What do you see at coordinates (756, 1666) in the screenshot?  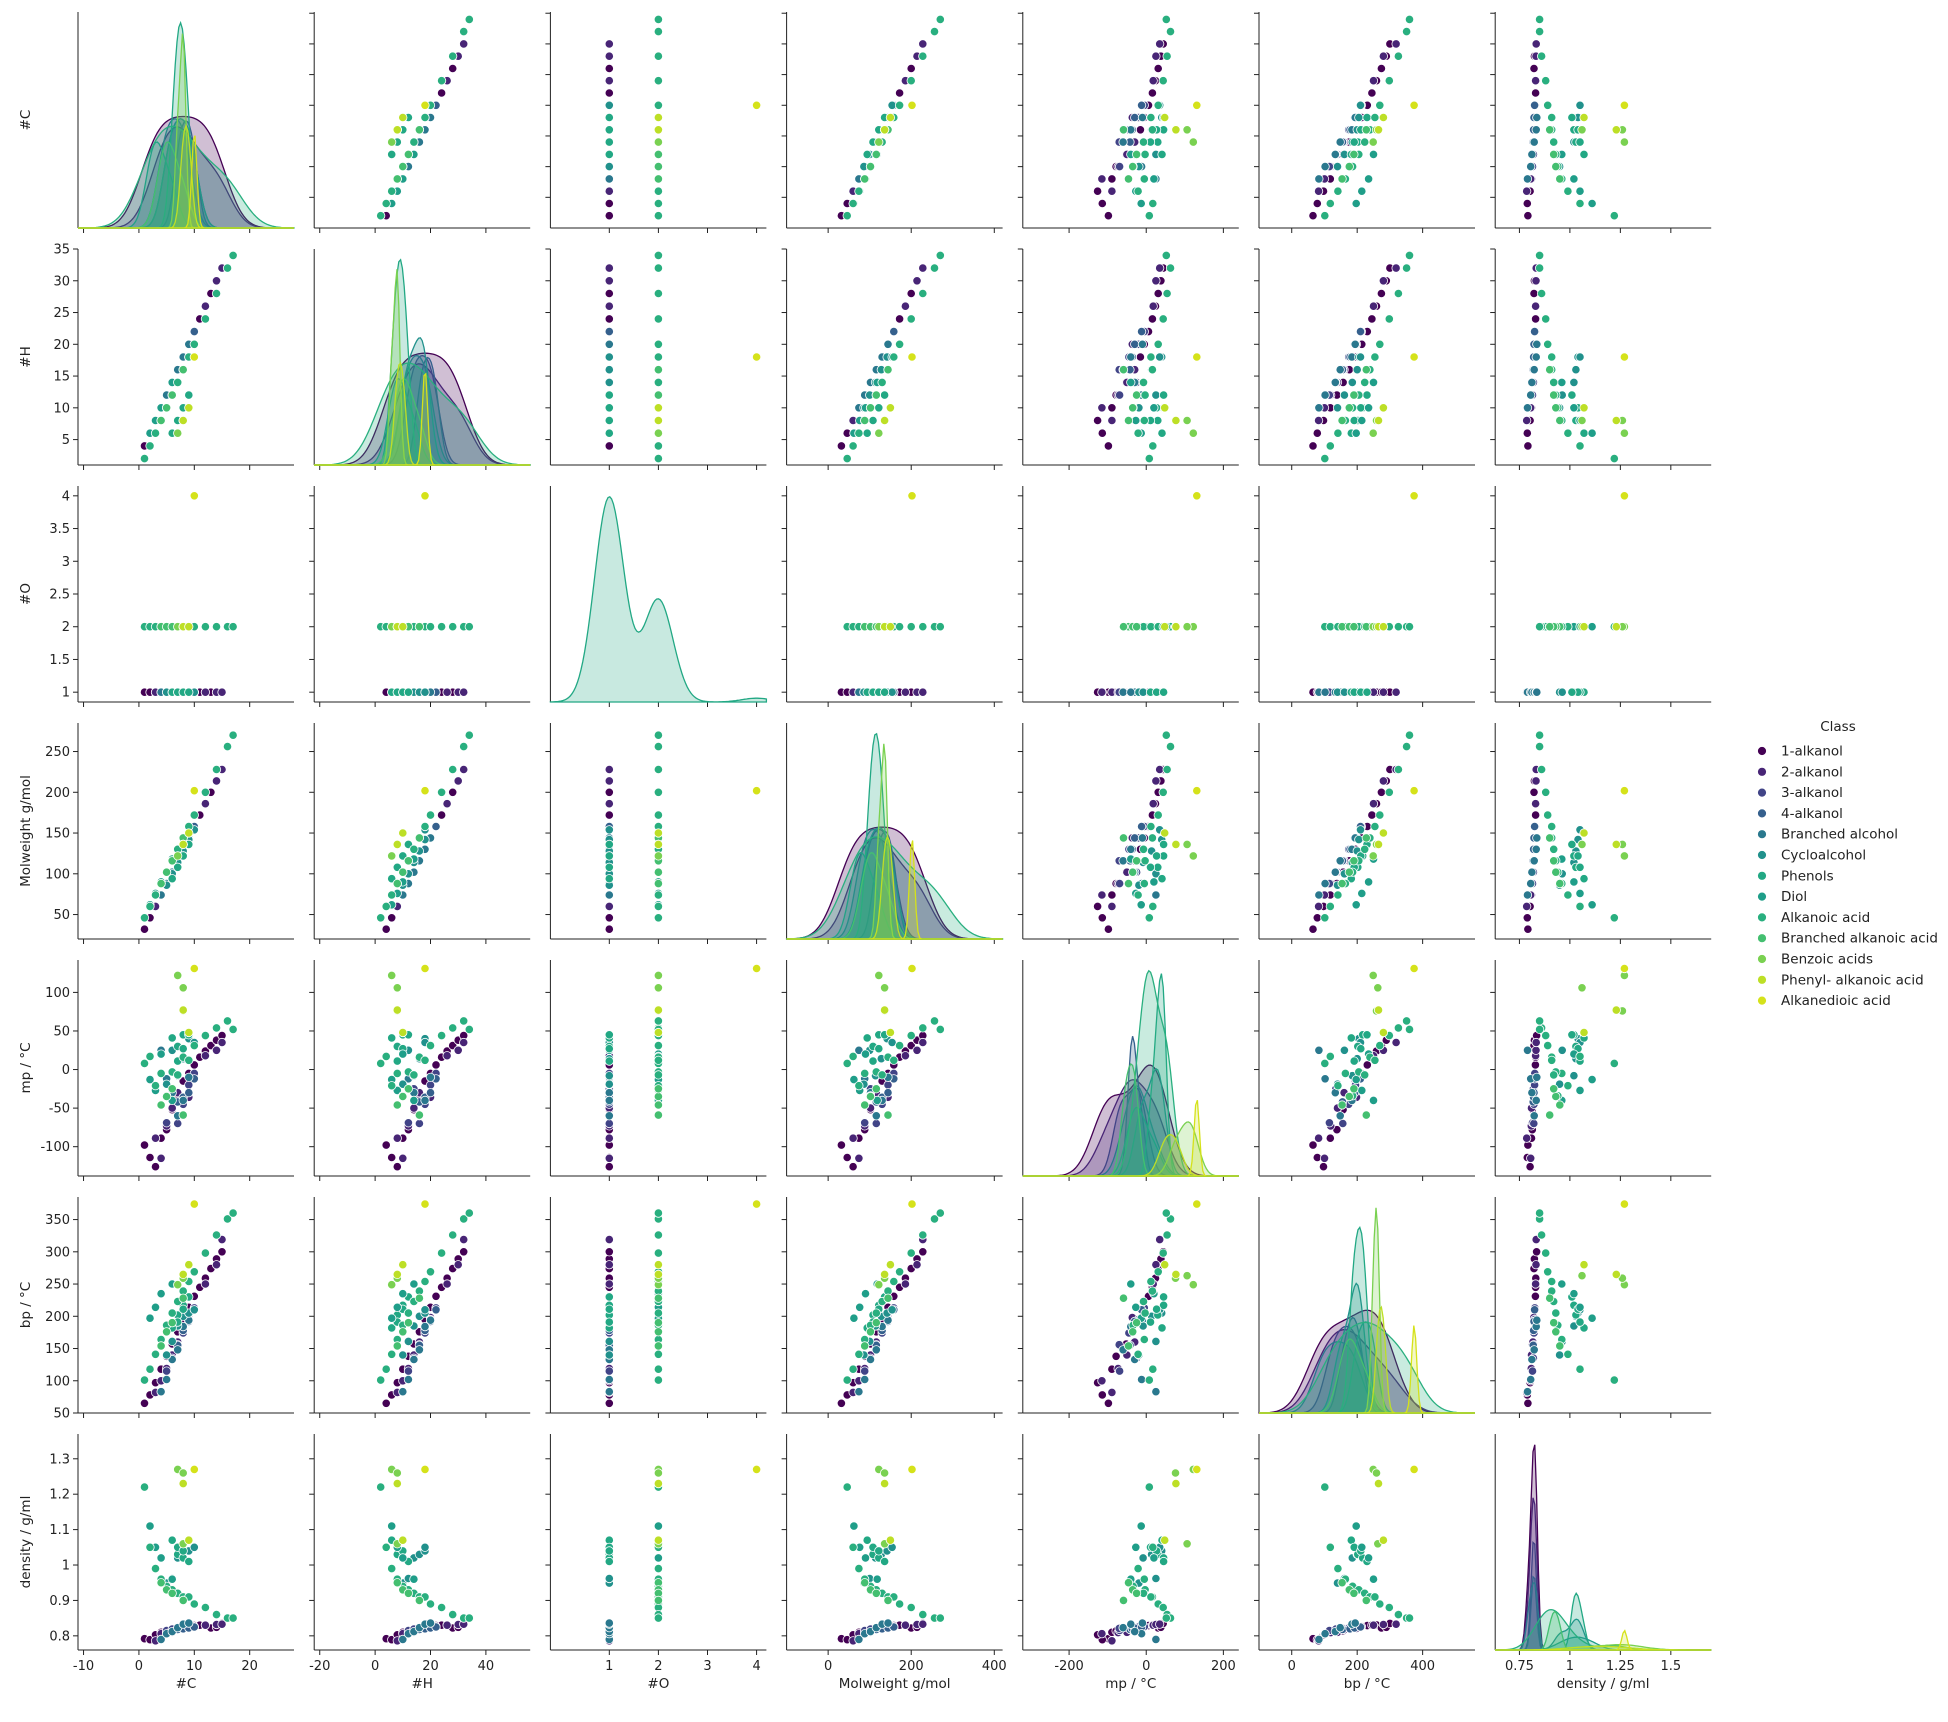 I see `x-tick-label: 4` at bounding box center [756, 1666].